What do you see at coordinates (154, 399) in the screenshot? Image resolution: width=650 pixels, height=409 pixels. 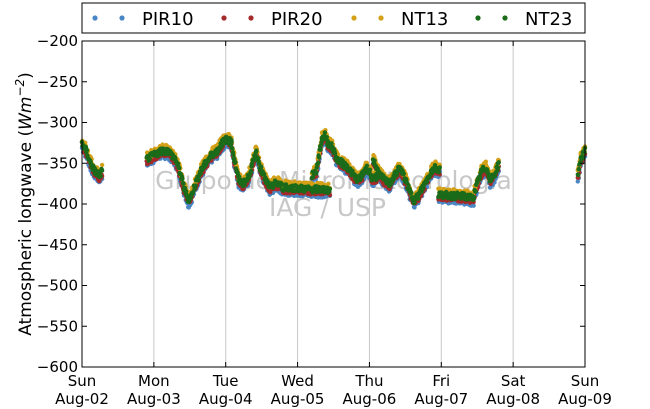 I see `x-tick-label-date: Aug-03` at bounding box center [154, 399].